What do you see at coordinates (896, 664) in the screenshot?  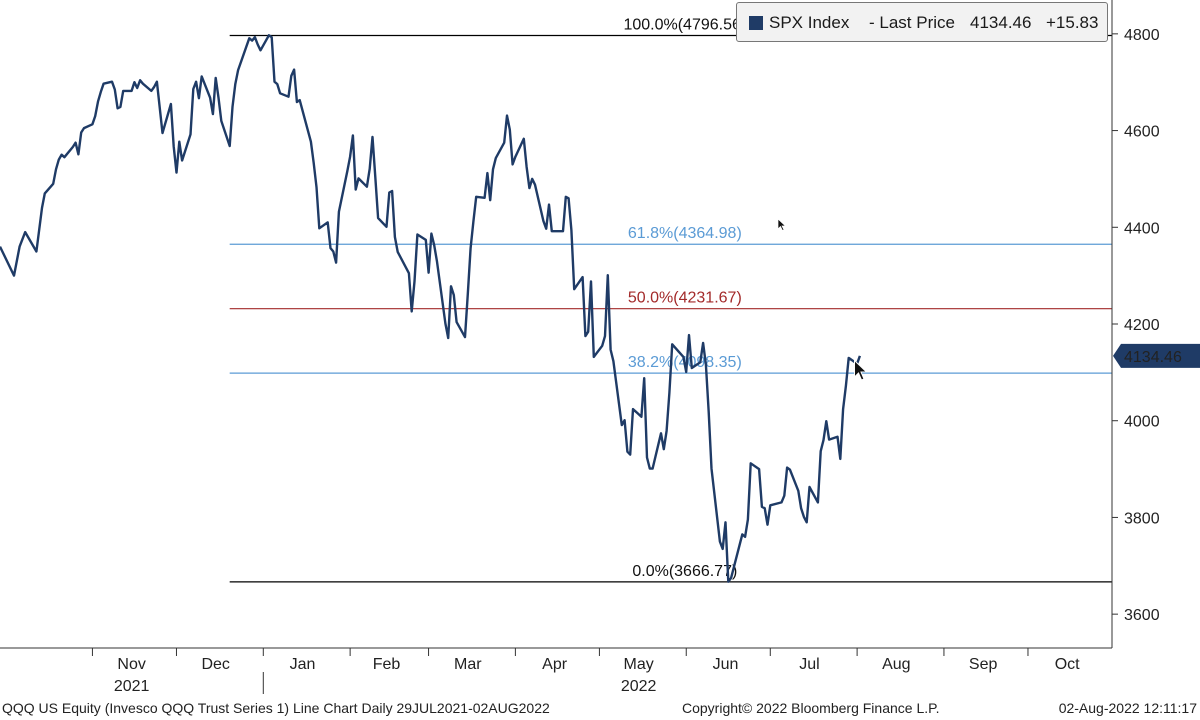 I see `month-label: Aug` at bounding box center [896, 664].